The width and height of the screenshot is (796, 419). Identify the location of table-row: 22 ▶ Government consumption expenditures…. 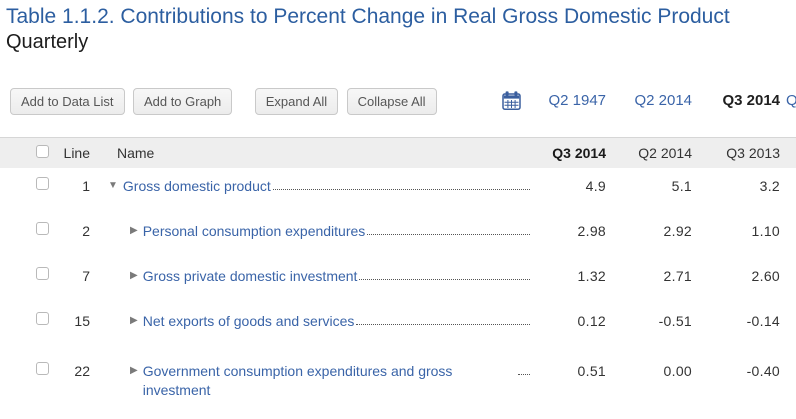
(398, 376).